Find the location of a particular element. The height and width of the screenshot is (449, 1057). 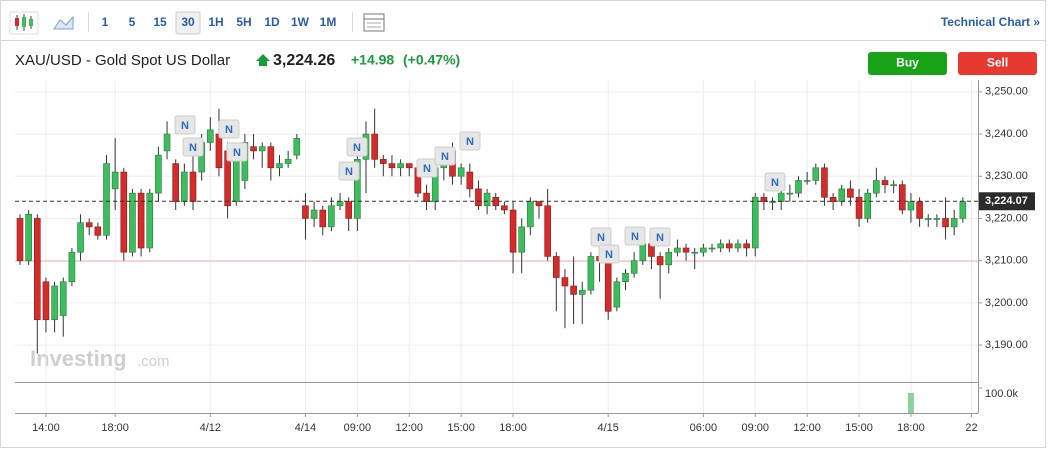

area-icon is located at coordinates (63, 22).